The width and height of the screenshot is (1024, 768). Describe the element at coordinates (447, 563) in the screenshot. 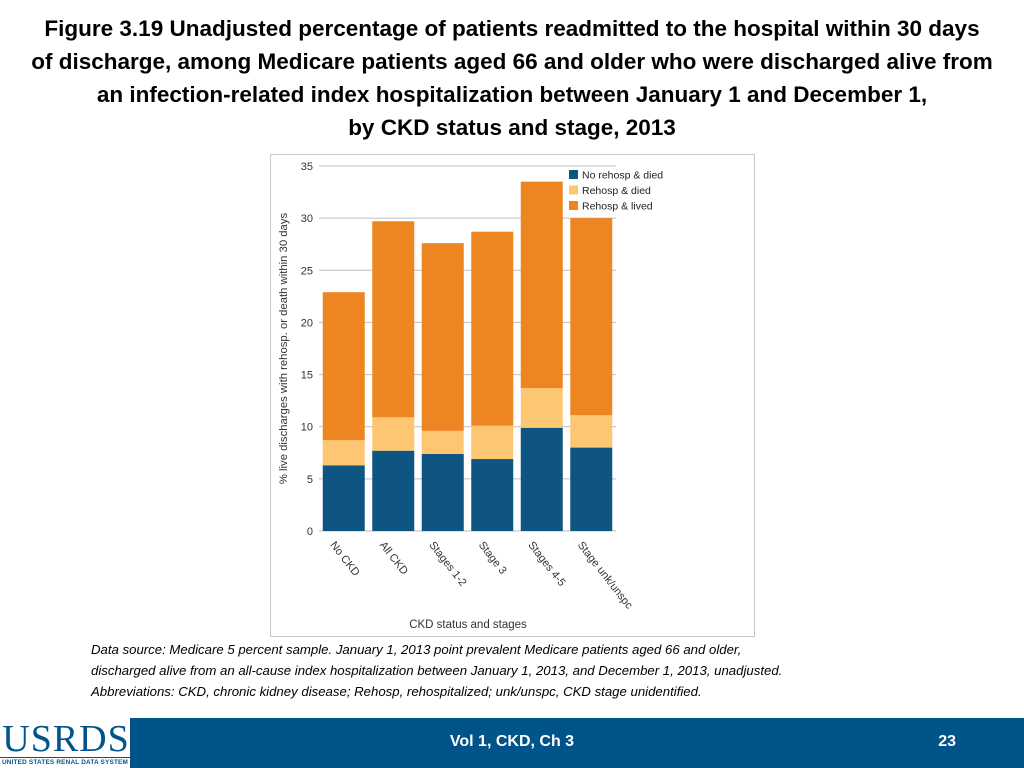

I see `x-tick-label: Stages 1-2` at that location.